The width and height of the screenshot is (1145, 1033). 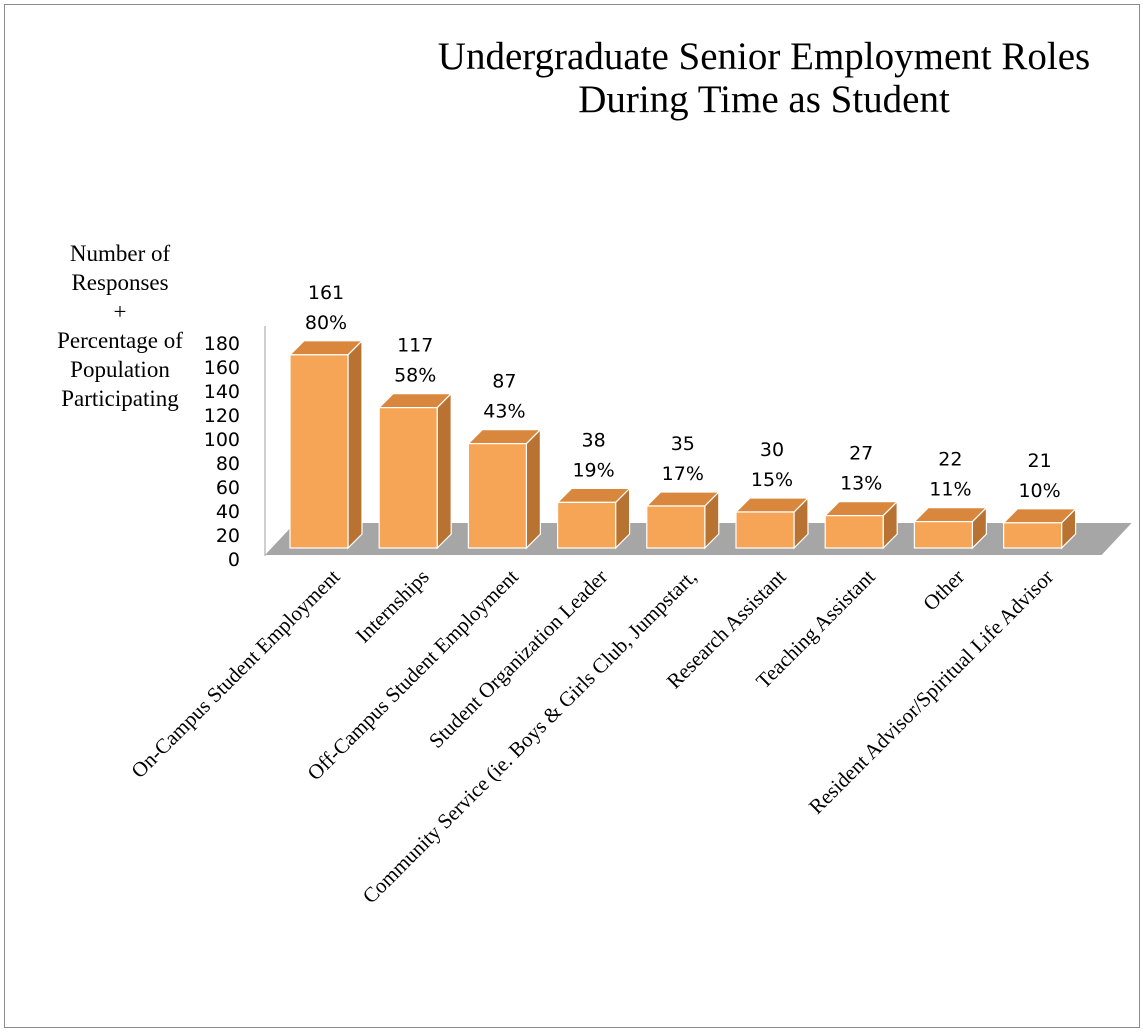 I want to click on y-axis-title-line: Number of, so click(x=120, y=253).